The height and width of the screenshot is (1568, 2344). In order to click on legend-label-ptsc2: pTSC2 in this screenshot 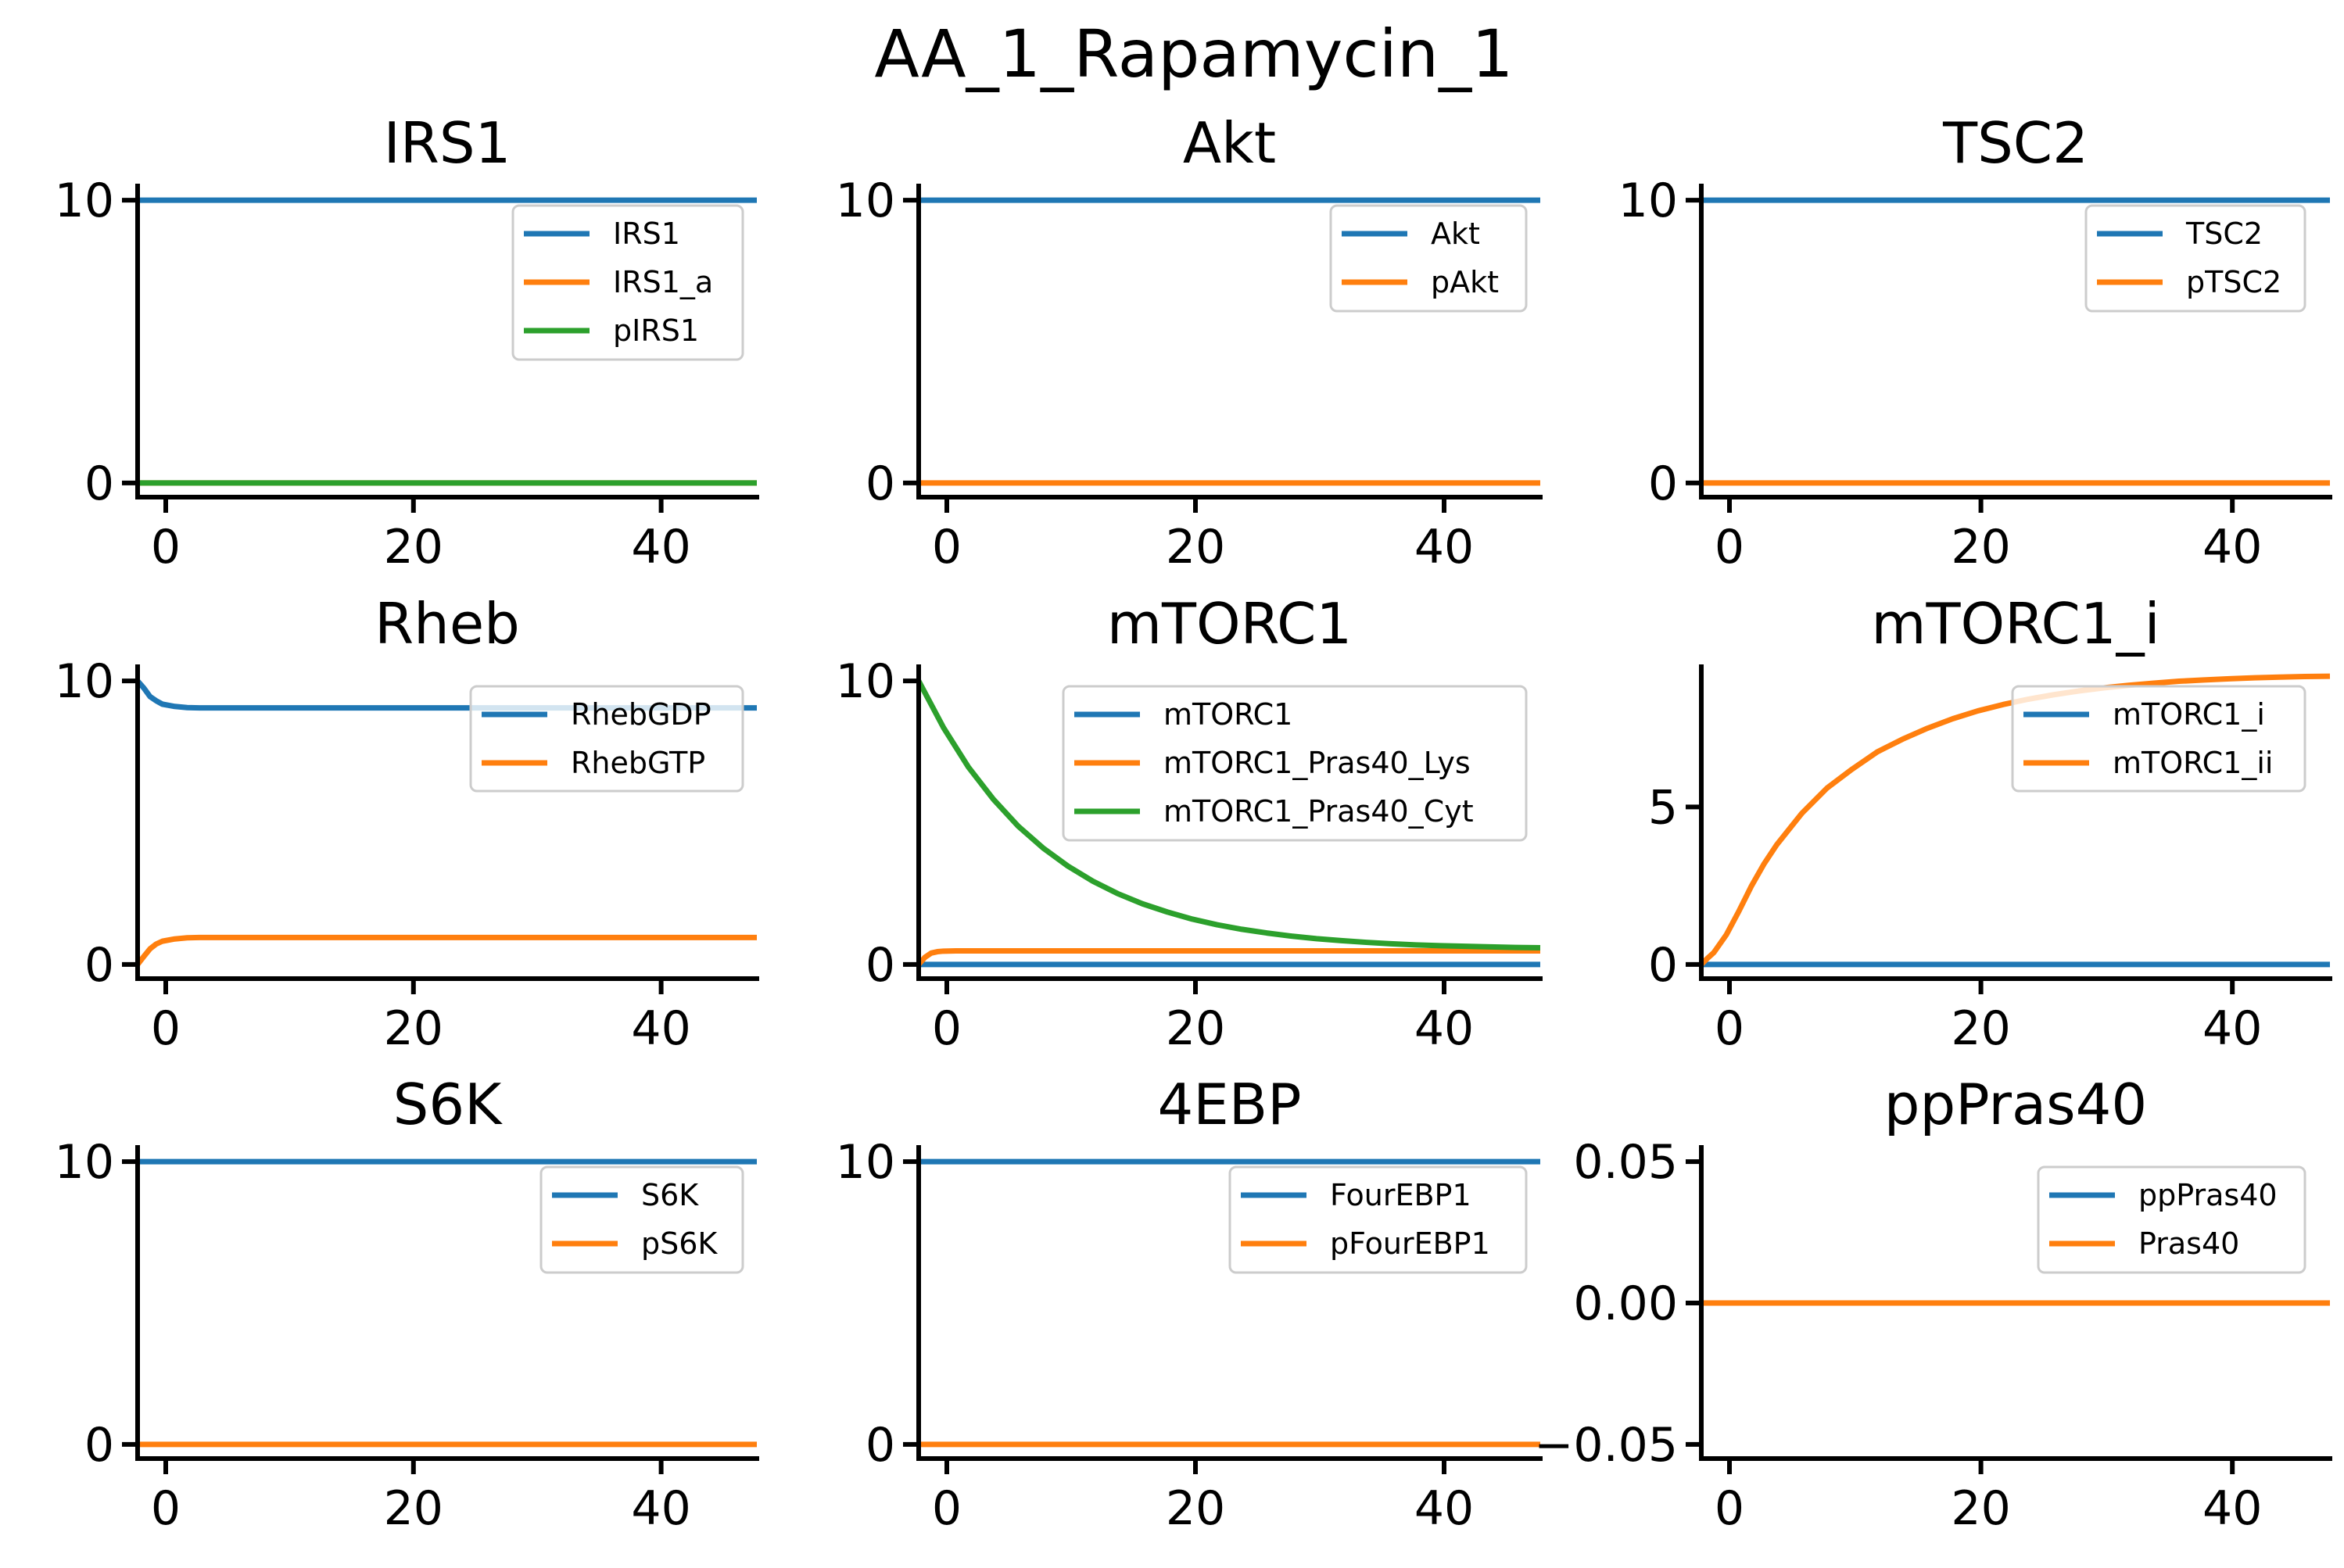, I will do `click(2233, 282)`.